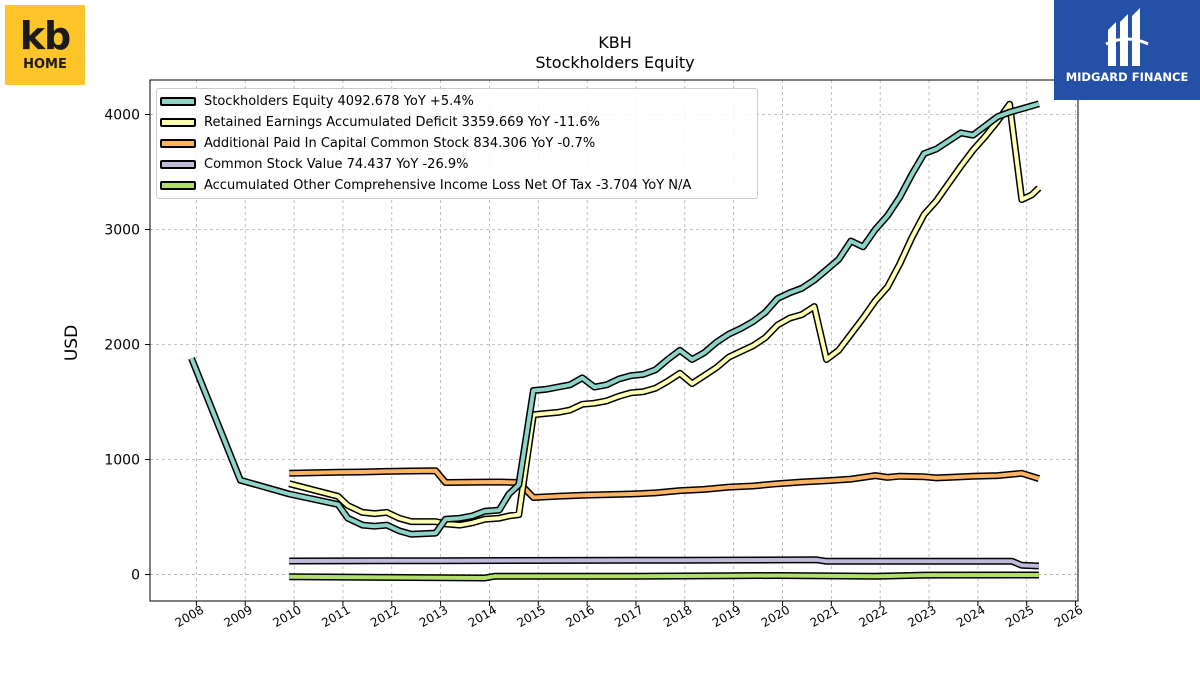 The width and height of the screenshot is (1200, 675). What do you see at coordinates (339, 101) in the screenshot?
I see `legend-label: Stockholders Equity 4092.678 YoY +5.4%` at bounding box center [339, 101].